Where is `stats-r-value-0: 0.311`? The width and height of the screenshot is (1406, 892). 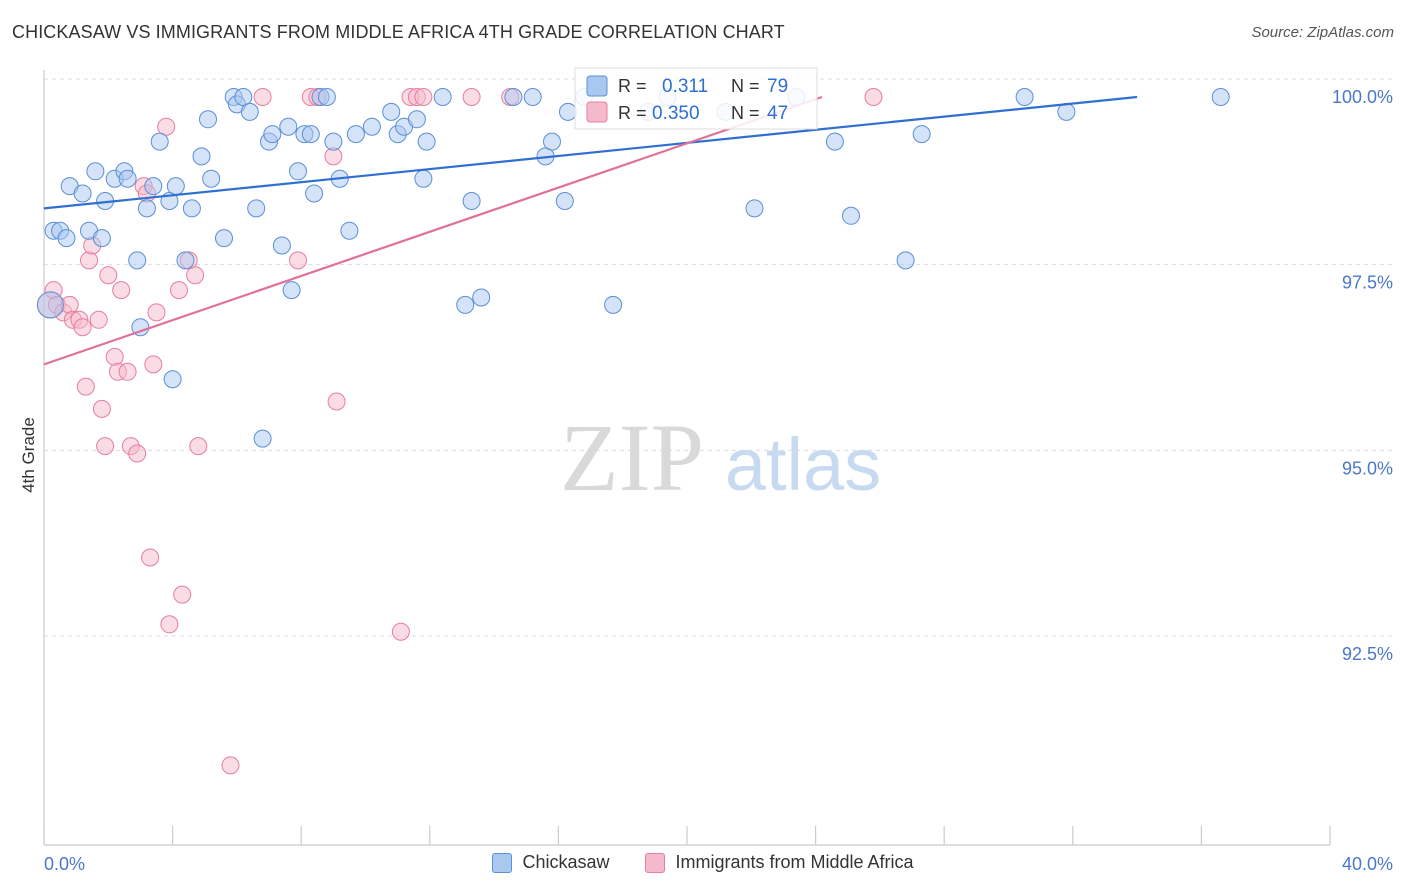
stats-r-value-0: 0.311 is located at coordinates (685, 86).